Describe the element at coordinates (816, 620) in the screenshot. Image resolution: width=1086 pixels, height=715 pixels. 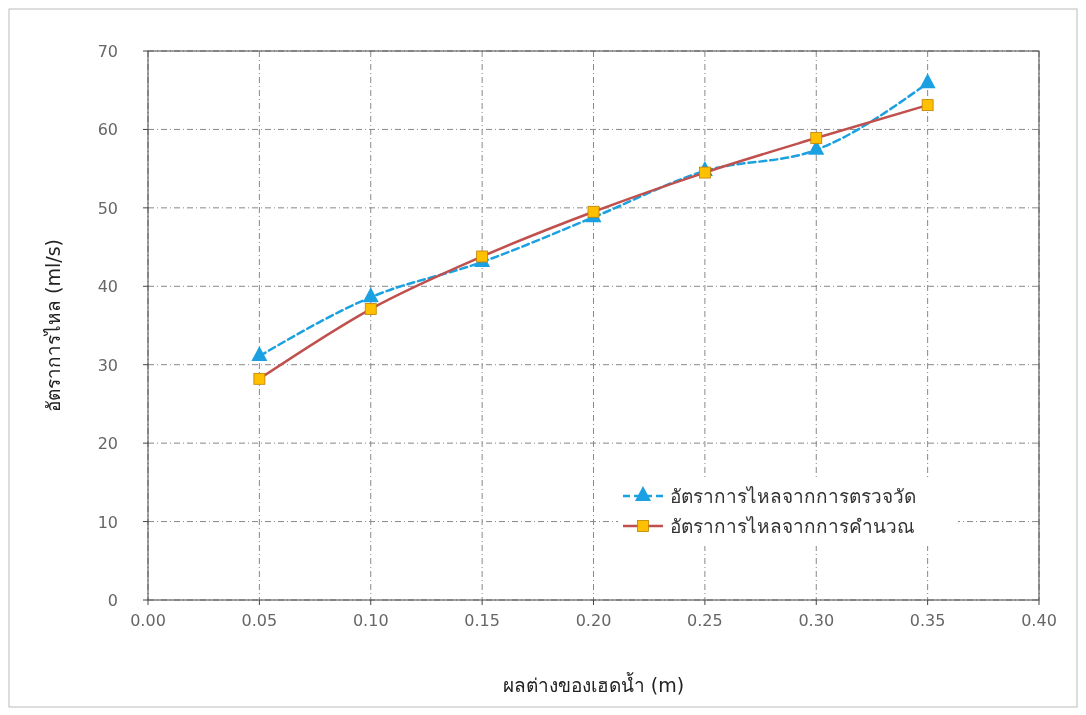
I see `x-tick-label: 0.30` at that location.